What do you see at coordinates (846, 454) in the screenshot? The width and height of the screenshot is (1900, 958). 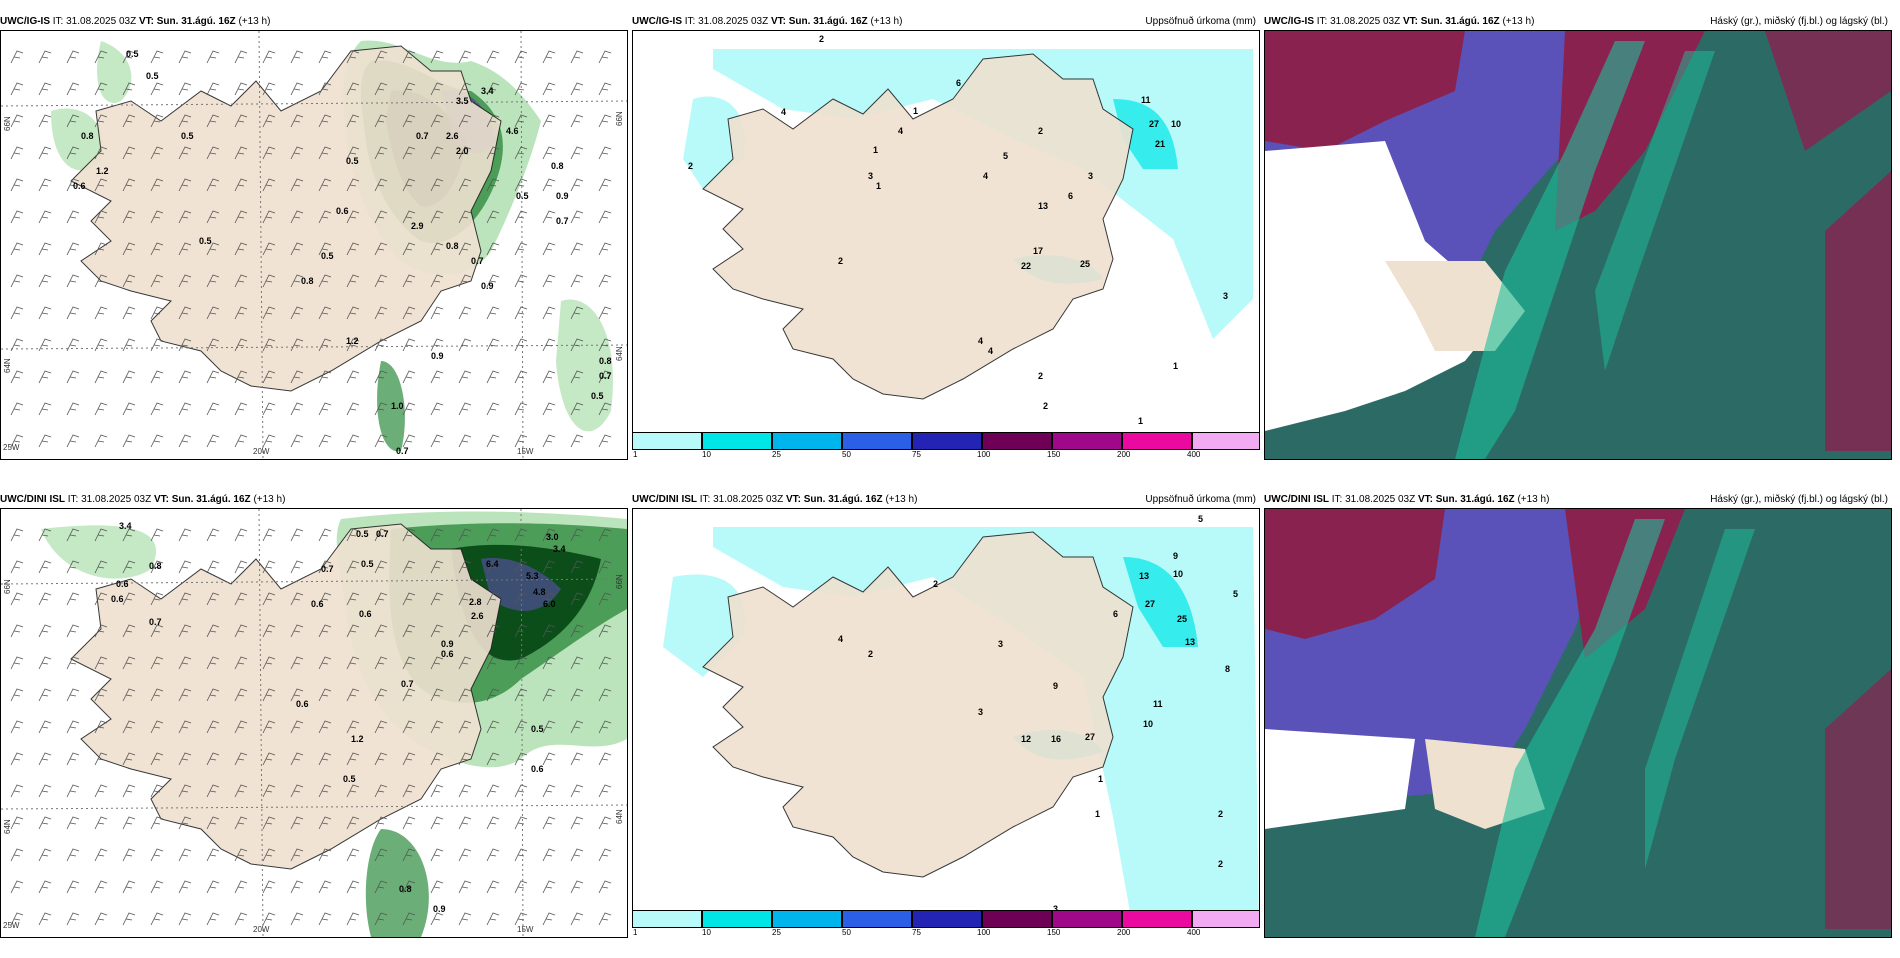 I see `colorbar-tick: 50` at bounding box center [846, 454].